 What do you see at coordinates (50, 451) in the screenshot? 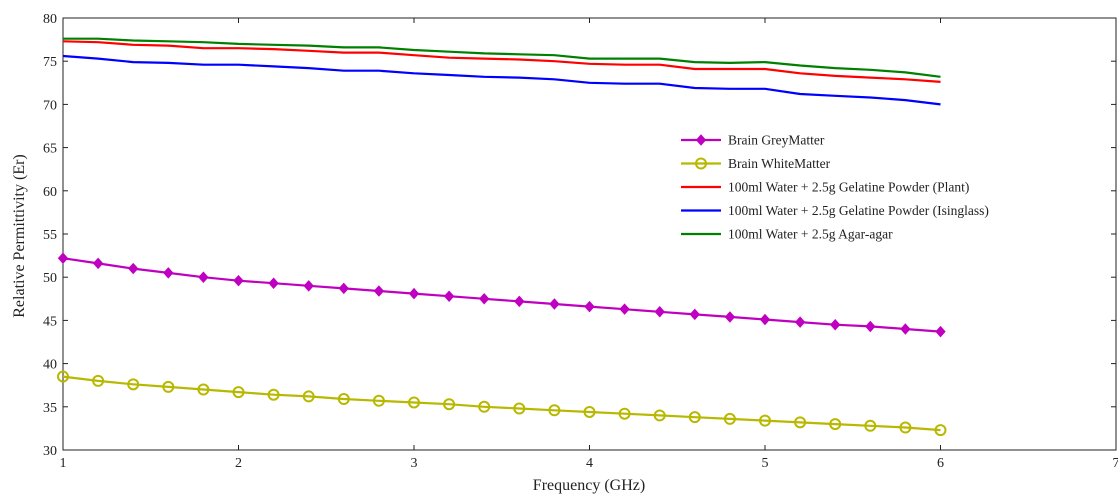
I see `y-tick-label: 30` at bounding box center [50, 451].